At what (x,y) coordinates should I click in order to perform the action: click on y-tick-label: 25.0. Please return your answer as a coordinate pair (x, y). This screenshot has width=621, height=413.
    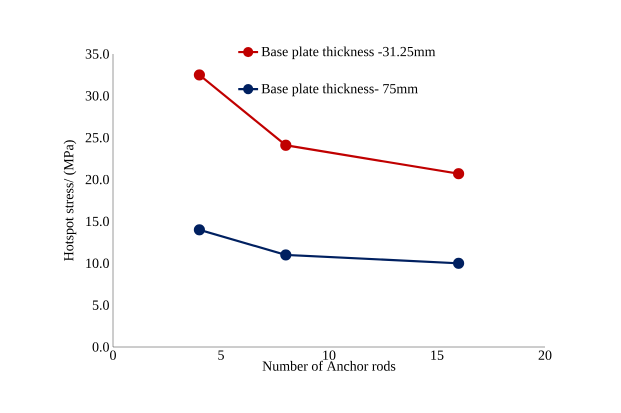
    Looking at the image, I should click on (97, 137).